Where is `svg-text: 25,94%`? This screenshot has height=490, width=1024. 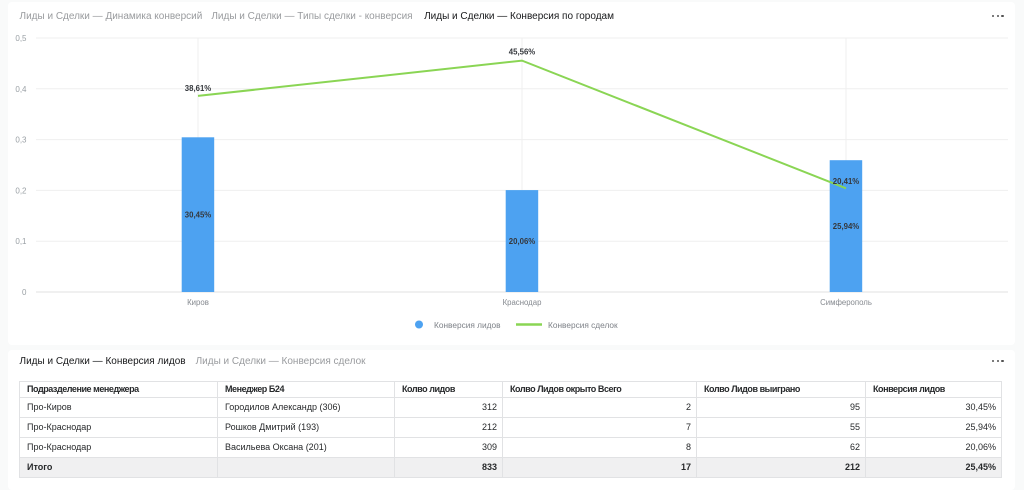
svg-text: 25,94% is located at coordinates (846, 226).